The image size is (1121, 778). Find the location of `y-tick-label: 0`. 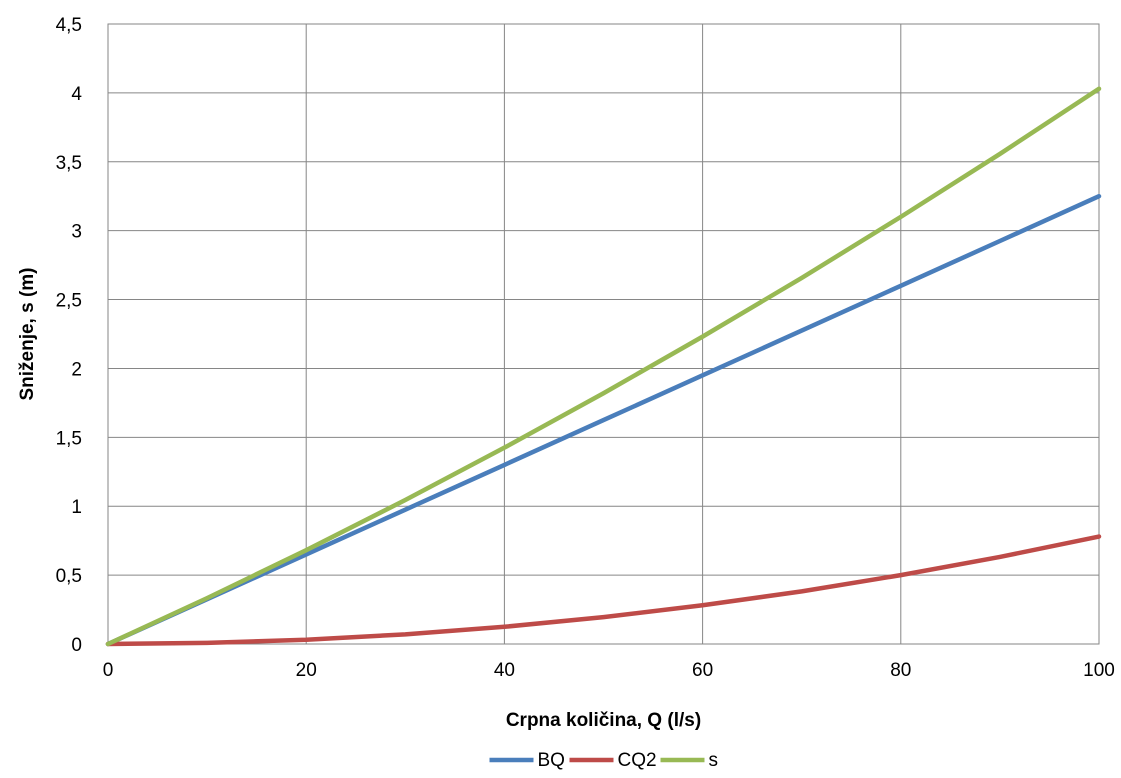

y-tick-label: 0 is located at coordinates (76, 645).